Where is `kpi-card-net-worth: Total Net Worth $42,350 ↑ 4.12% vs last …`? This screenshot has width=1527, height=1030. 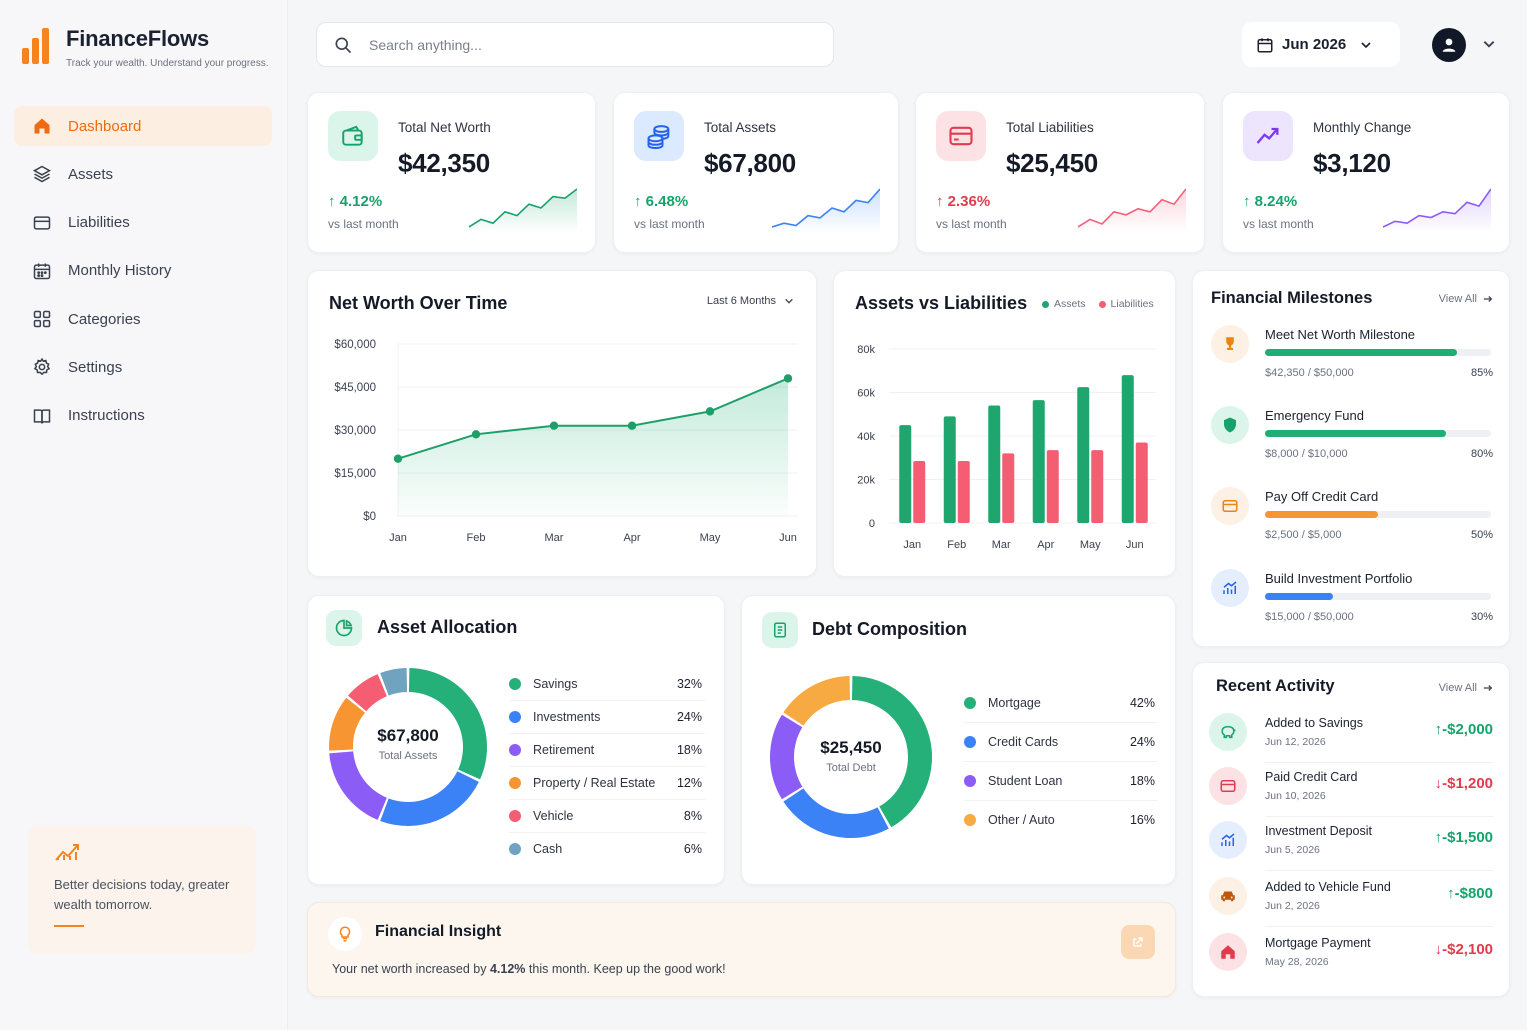
kpi-card-net-worth: Total Net Worth $42,350 ↑ 4.12% vs last … is located at coordinates (451, 172).